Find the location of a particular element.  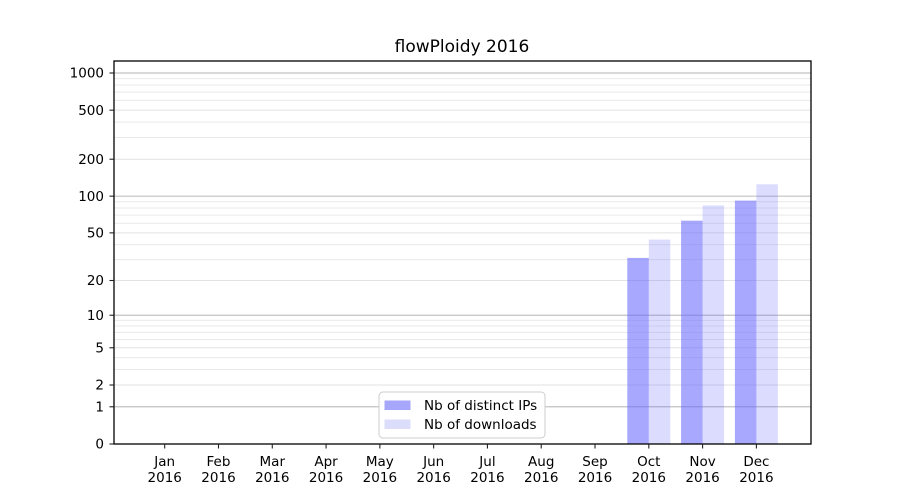

legend-label-distinct-ips: Nb of distinct IPs is located at coordinates (480, 406).